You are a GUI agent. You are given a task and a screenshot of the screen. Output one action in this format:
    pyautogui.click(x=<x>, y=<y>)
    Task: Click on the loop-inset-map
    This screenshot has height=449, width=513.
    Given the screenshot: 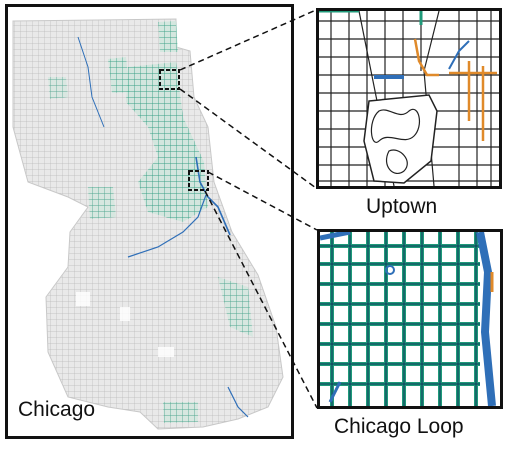 What is the action you would take?
    pyautogui.click(x=410, y=319)
    